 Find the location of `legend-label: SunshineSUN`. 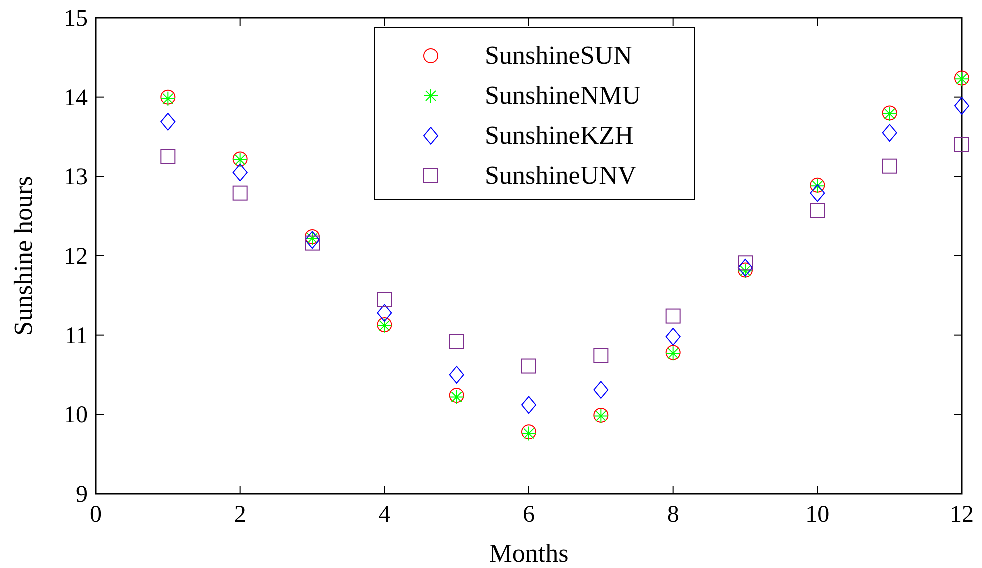

legend-label: SunshineSUN is located at coordinates (559, 55).